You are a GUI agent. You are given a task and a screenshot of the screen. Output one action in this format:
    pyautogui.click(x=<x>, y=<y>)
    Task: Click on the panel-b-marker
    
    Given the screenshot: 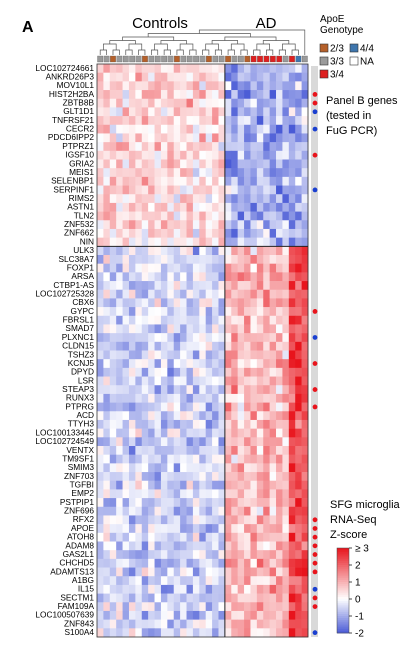 What is the action you would take?
    pyautogui.click(x=315, y=129)
    